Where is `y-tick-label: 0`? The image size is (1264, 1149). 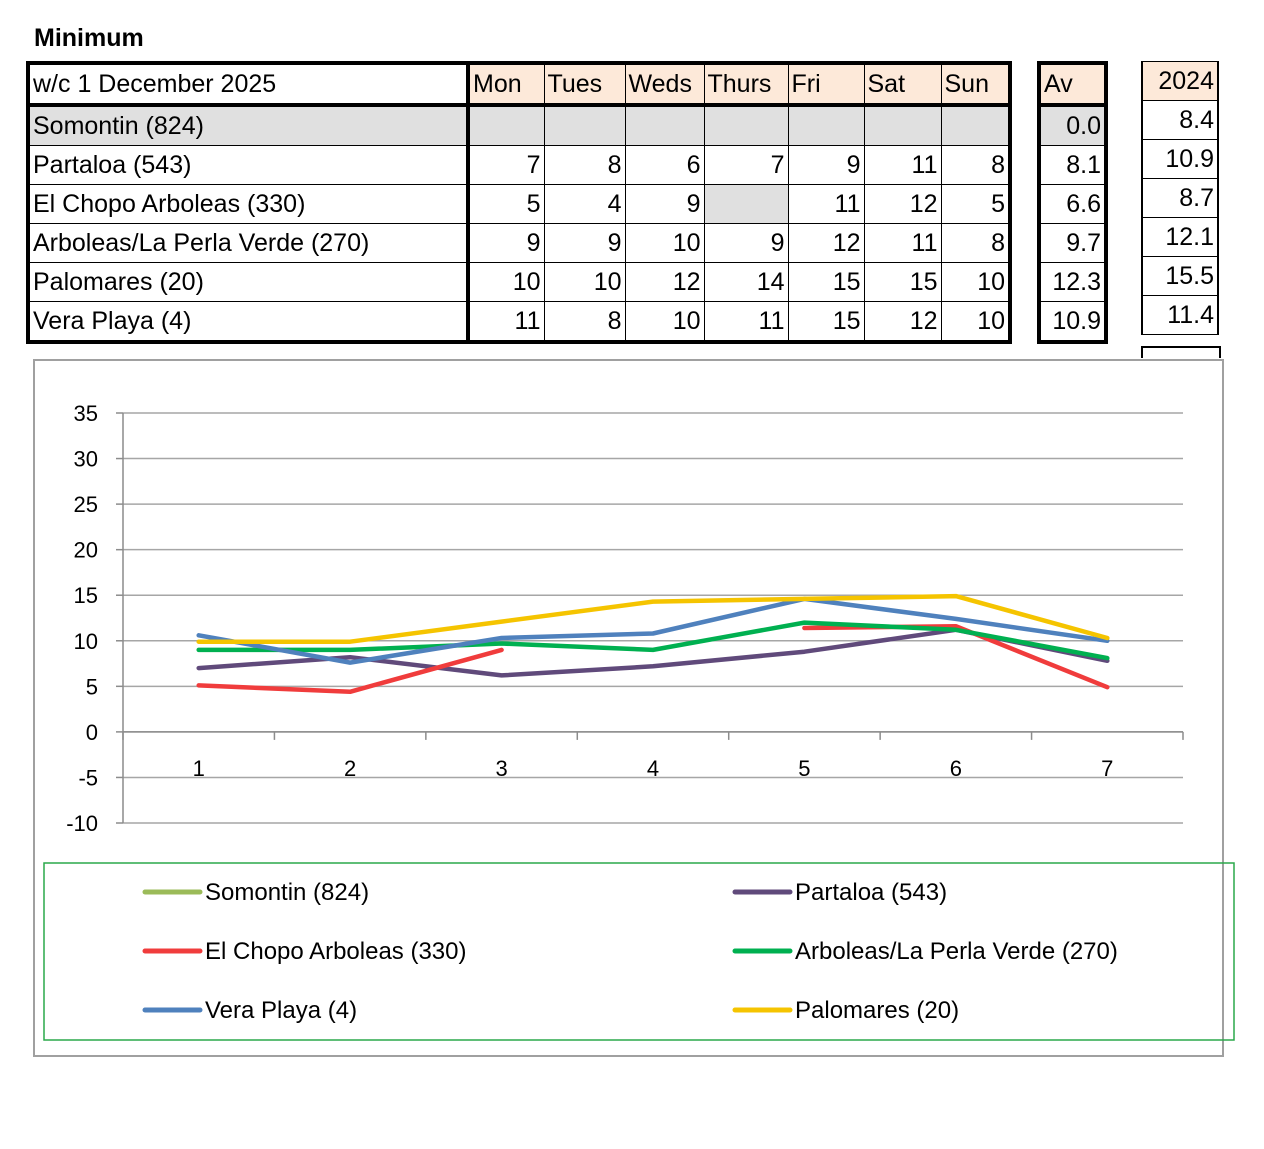 y-tick-label: 0 is located at coordinates (92, 732).